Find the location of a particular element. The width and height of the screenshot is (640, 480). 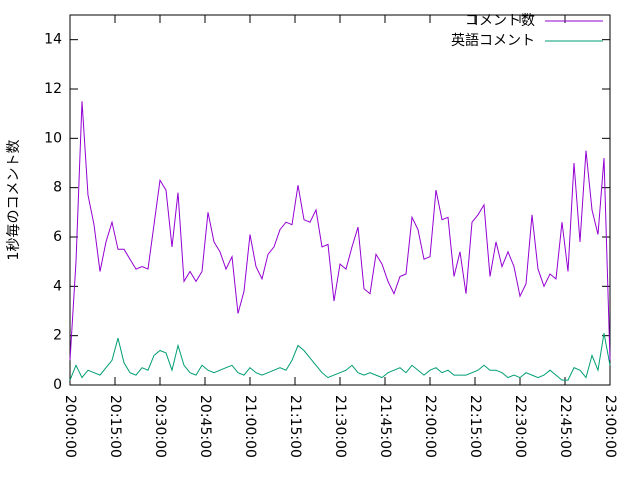

y-tick-label: 10 is located at coordinates (53, 138).